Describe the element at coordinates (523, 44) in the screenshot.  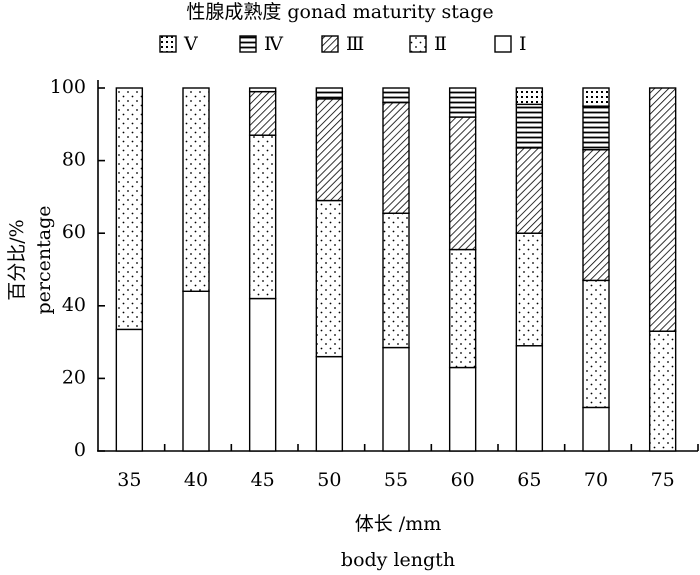
I see `legend-label: Ⅰ` at that location.